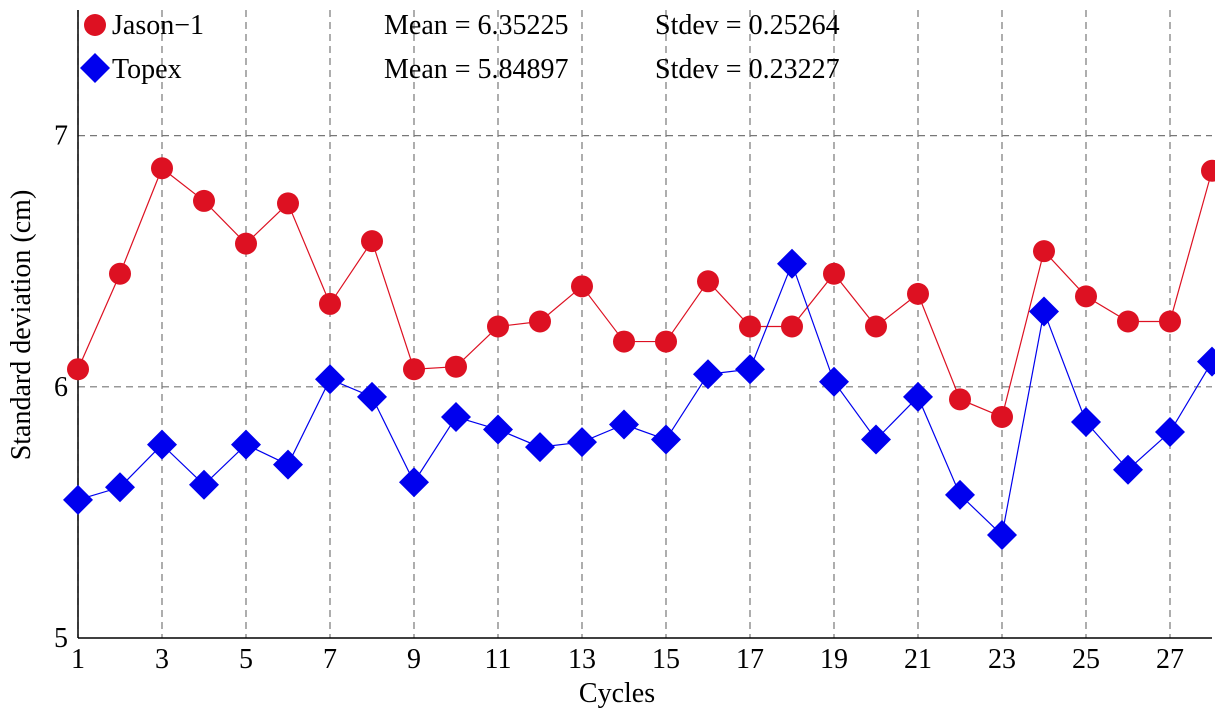 The height and width of the screenshot is (713, 1215). I want to click on y-tick-label: 7, so click(61, 136).